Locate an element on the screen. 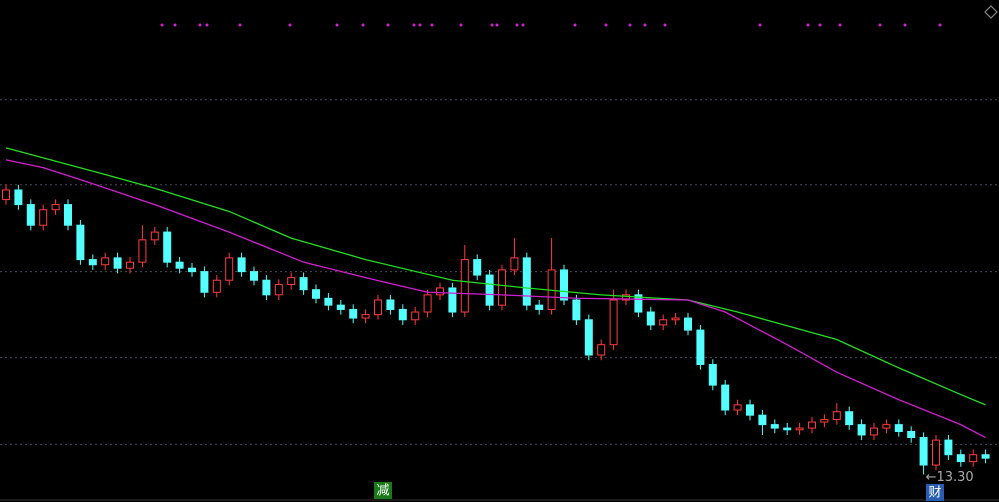 Image resolution: width=999 pixels, height=502 pixels. annotation: 财 is located at coordinates (934, 493).